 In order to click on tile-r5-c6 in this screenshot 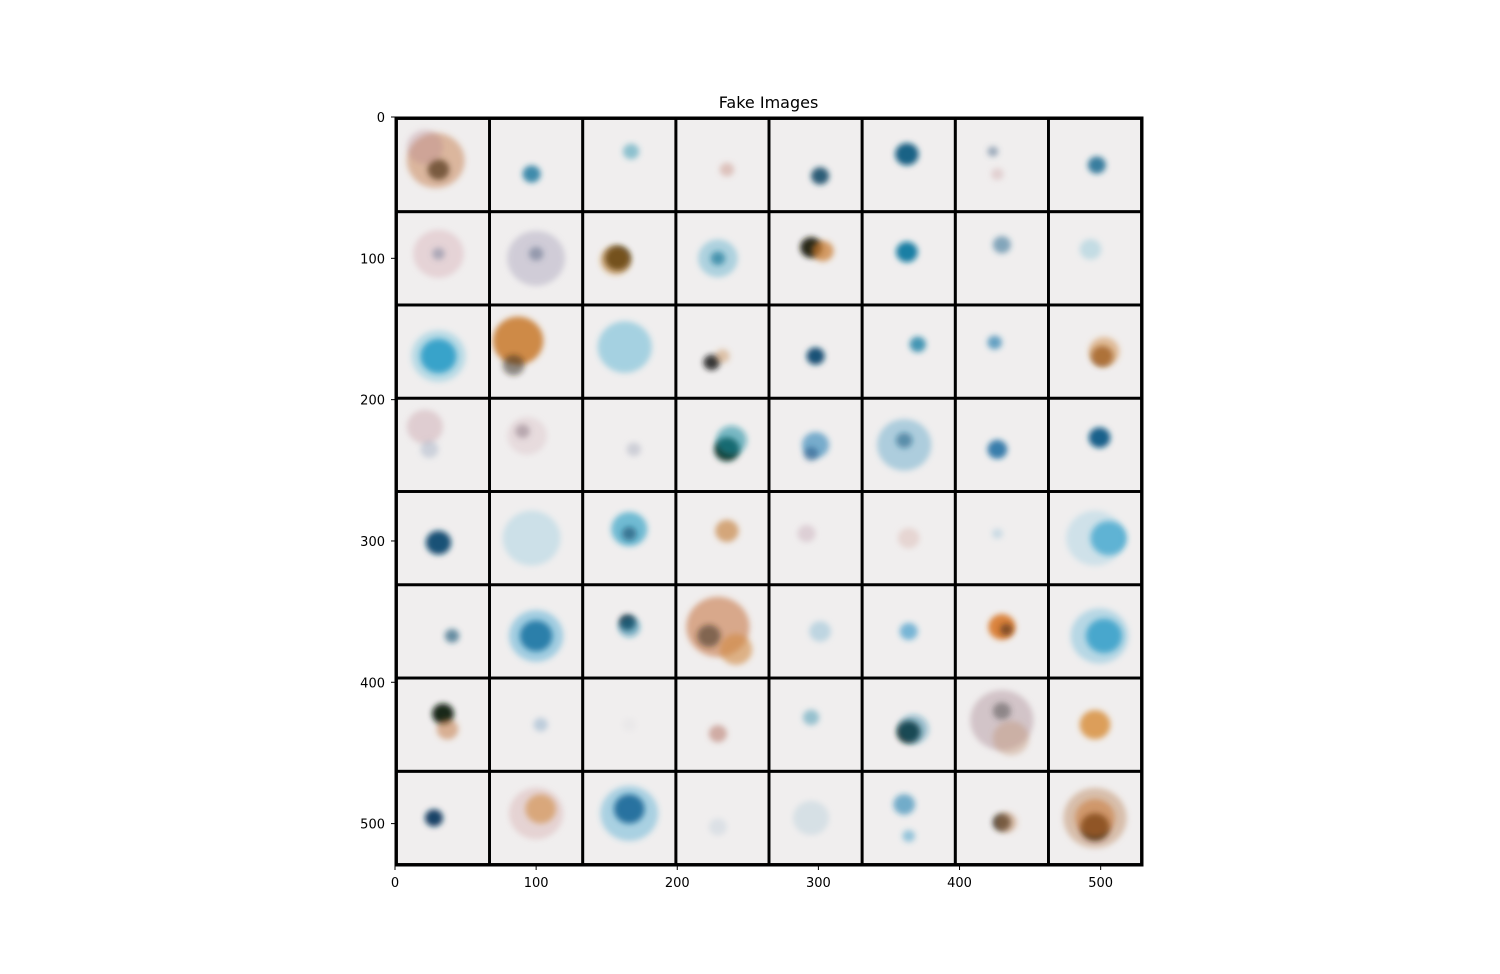, I will do `click(1002, 631)`.